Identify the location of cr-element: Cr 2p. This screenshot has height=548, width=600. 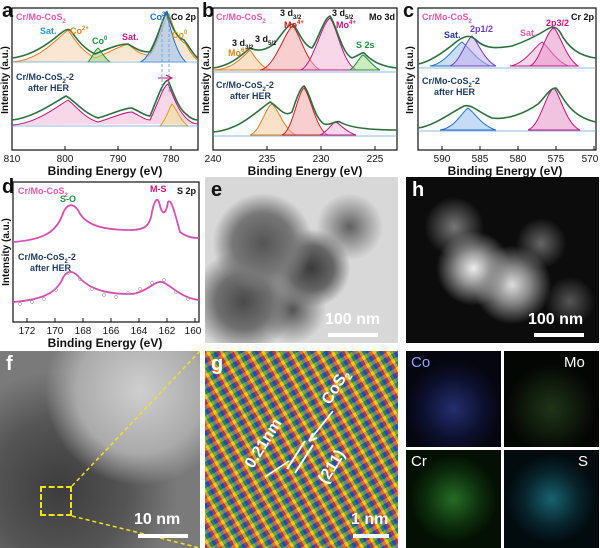
(583, 17).